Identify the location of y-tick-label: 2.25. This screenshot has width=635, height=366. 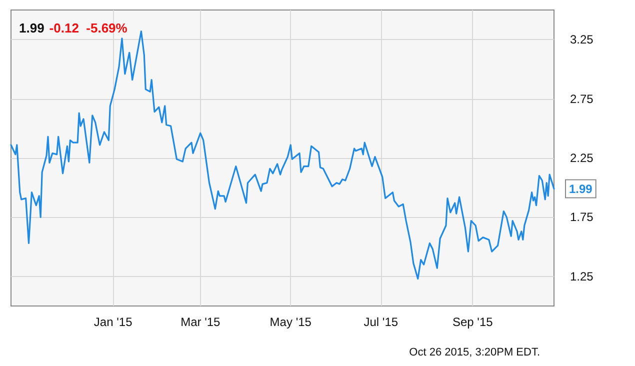
(582, 158).